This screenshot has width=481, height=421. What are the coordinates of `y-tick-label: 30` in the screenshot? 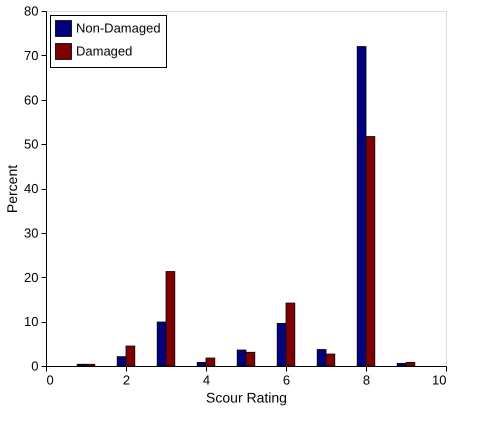 It's located at (31, 232).